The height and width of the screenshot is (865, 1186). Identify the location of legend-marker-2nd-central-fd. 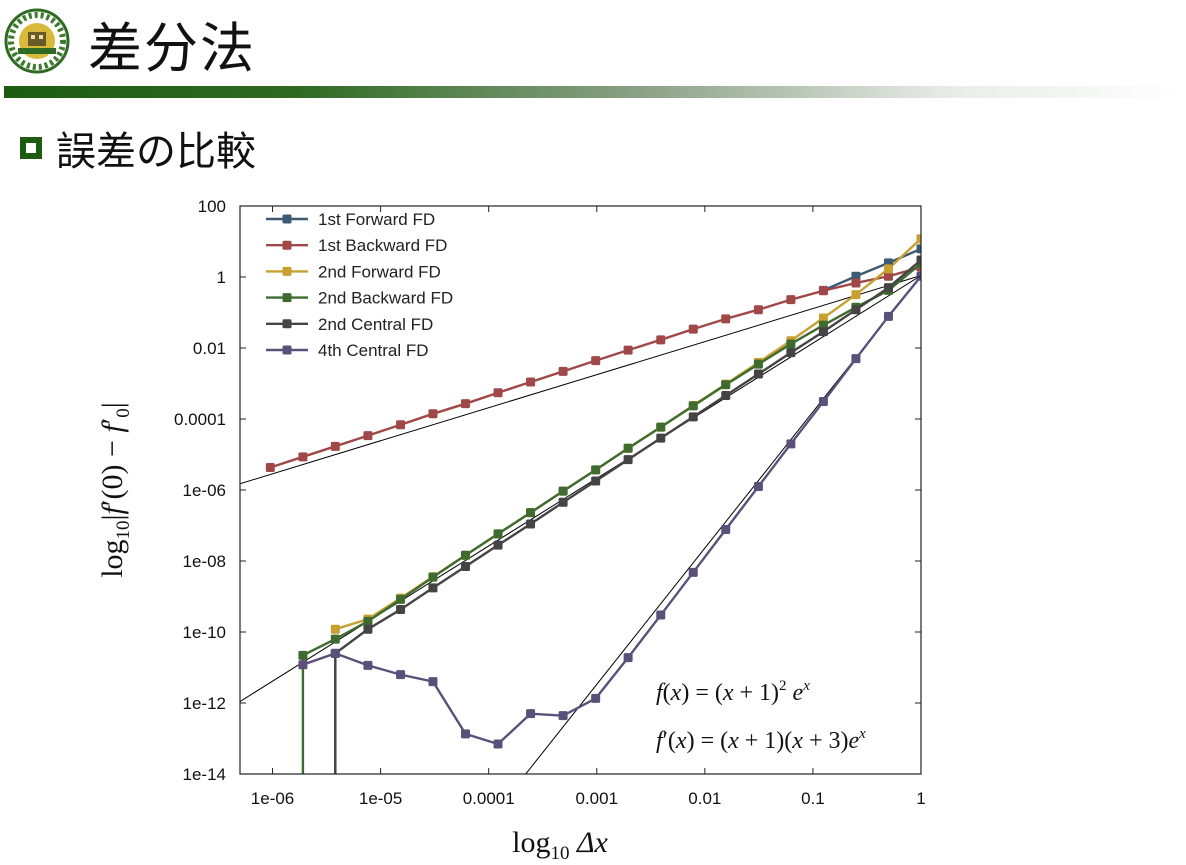
(287, 324).